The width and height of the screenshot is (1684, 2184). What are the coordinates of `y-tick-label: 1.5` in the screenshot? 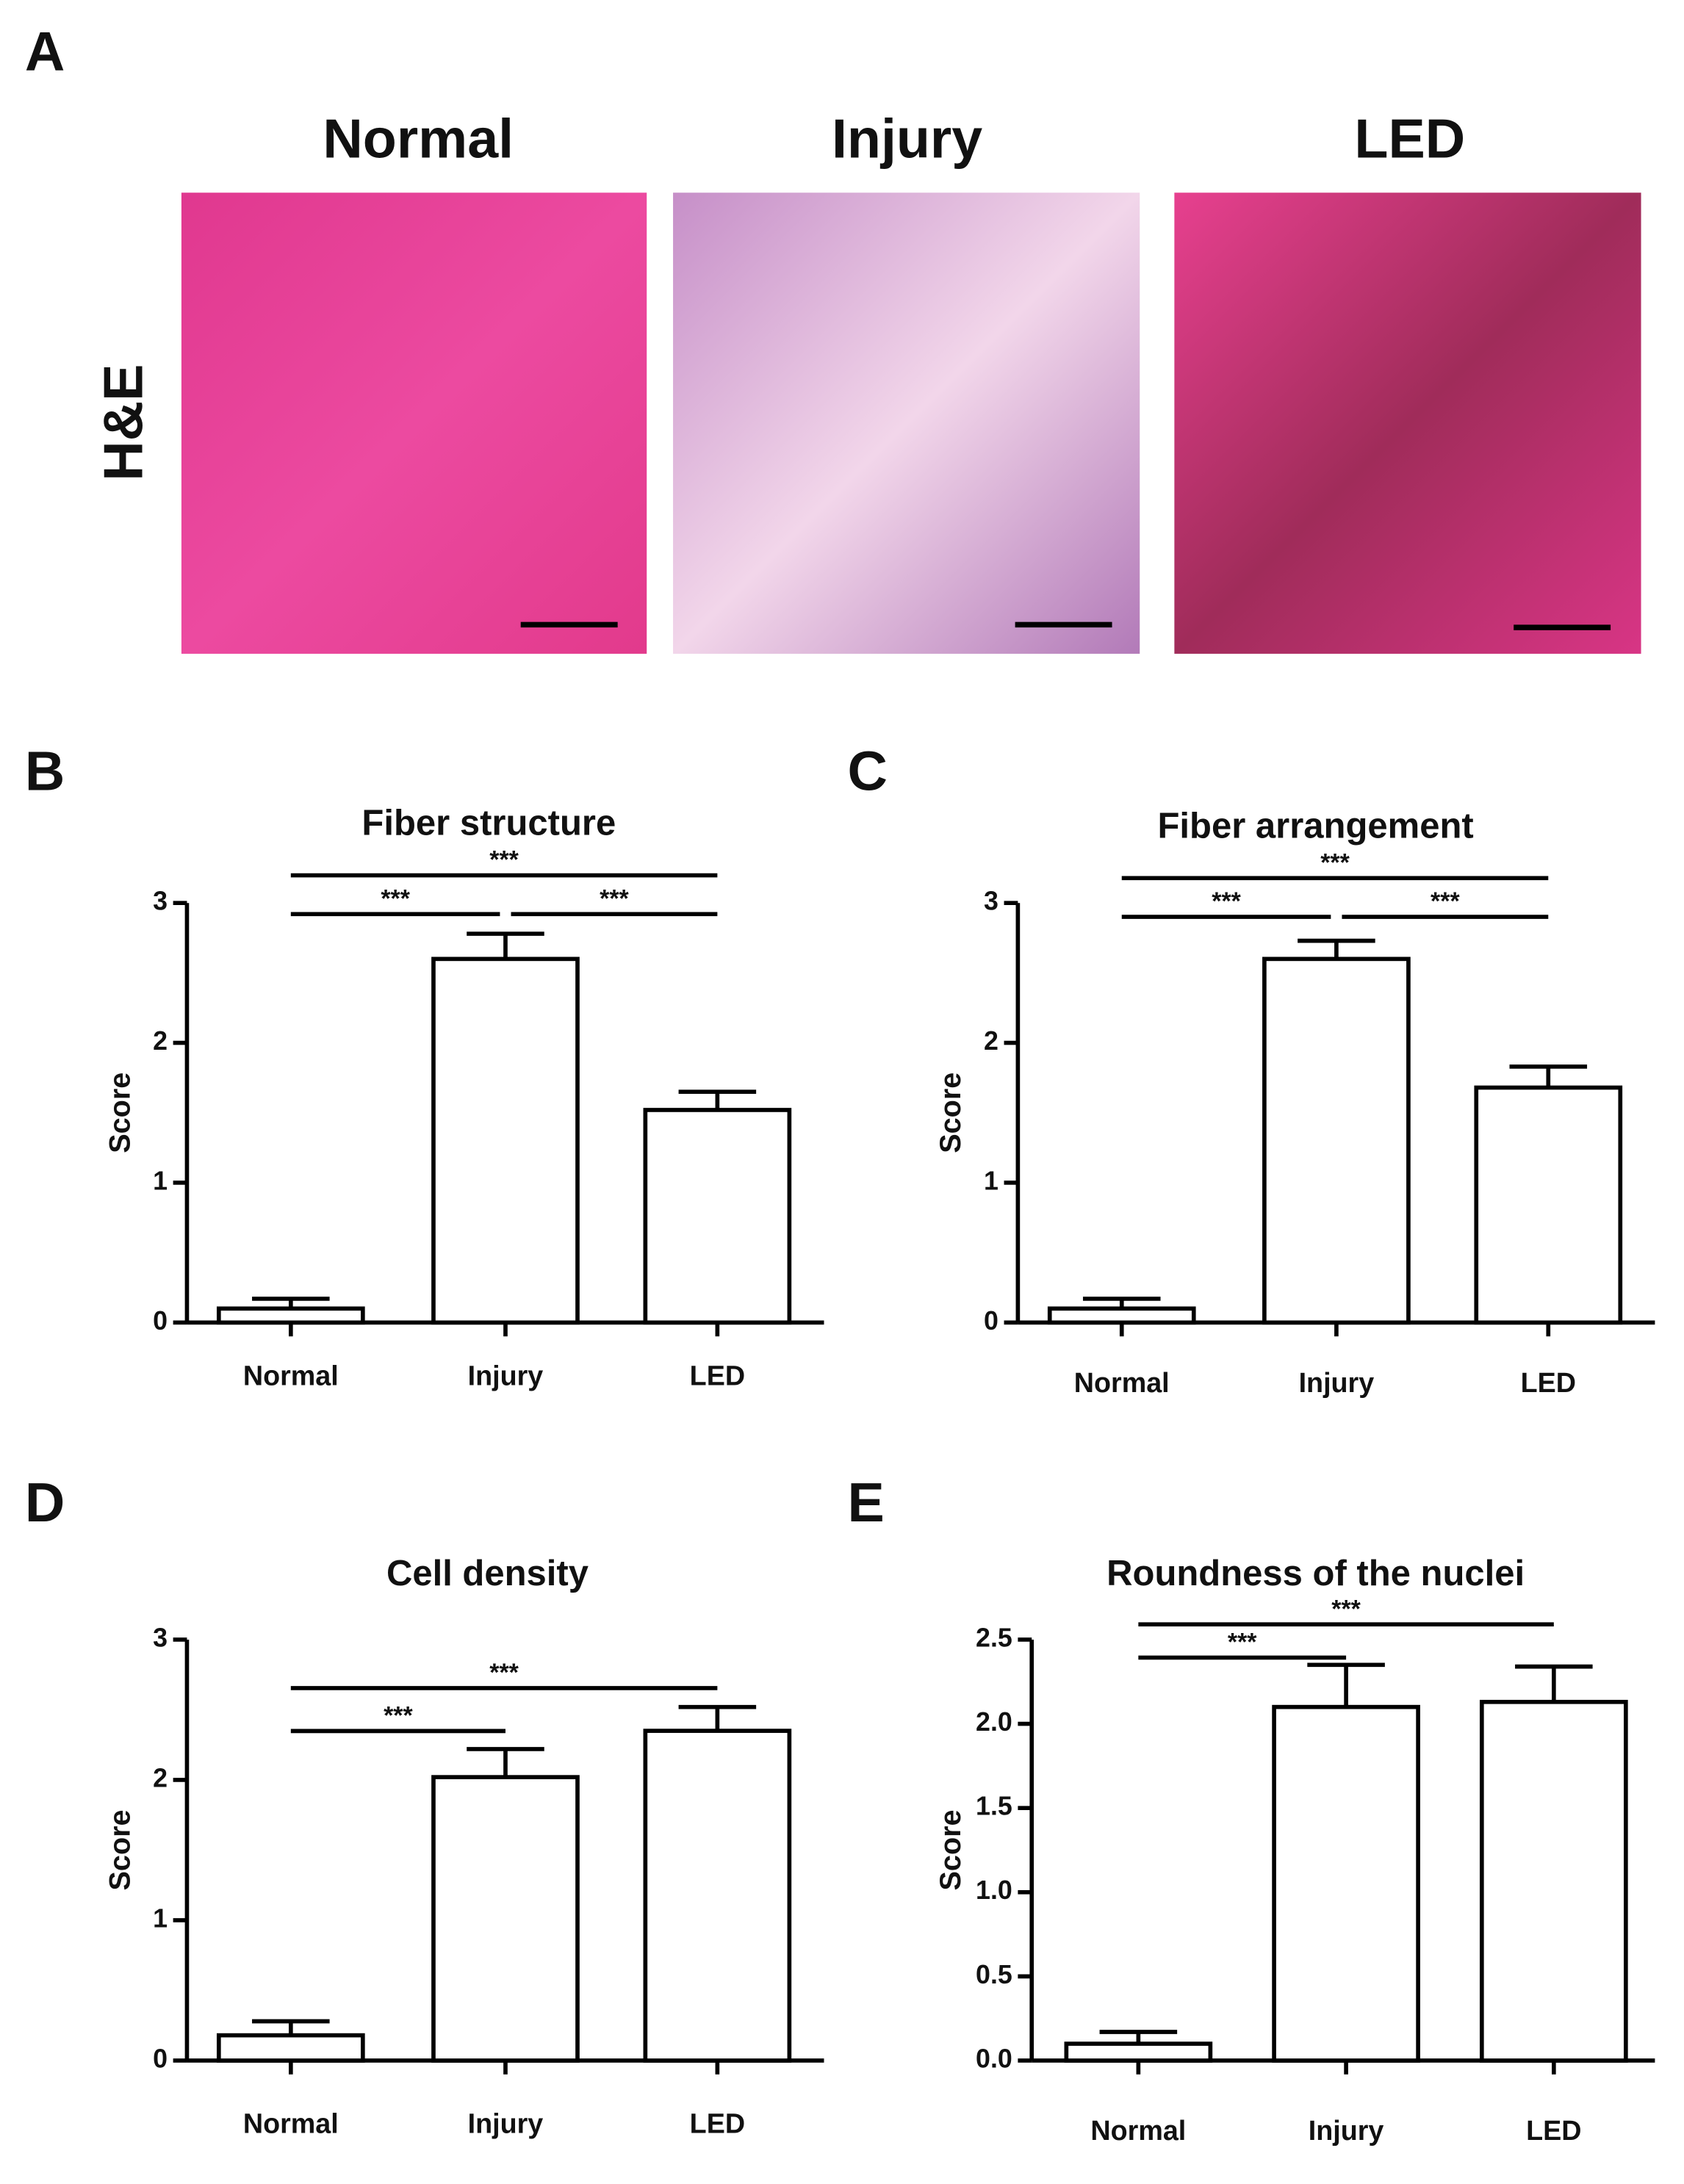 It's located at (994, 1806).